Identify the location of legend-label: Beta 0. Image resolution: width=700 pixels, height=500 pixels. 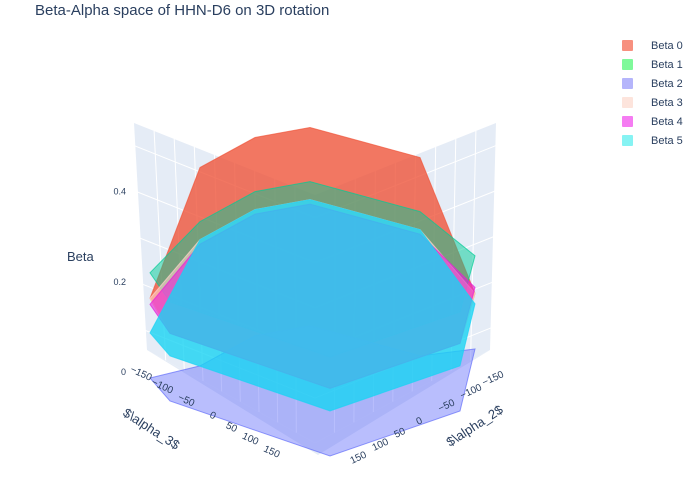
(667, 45).